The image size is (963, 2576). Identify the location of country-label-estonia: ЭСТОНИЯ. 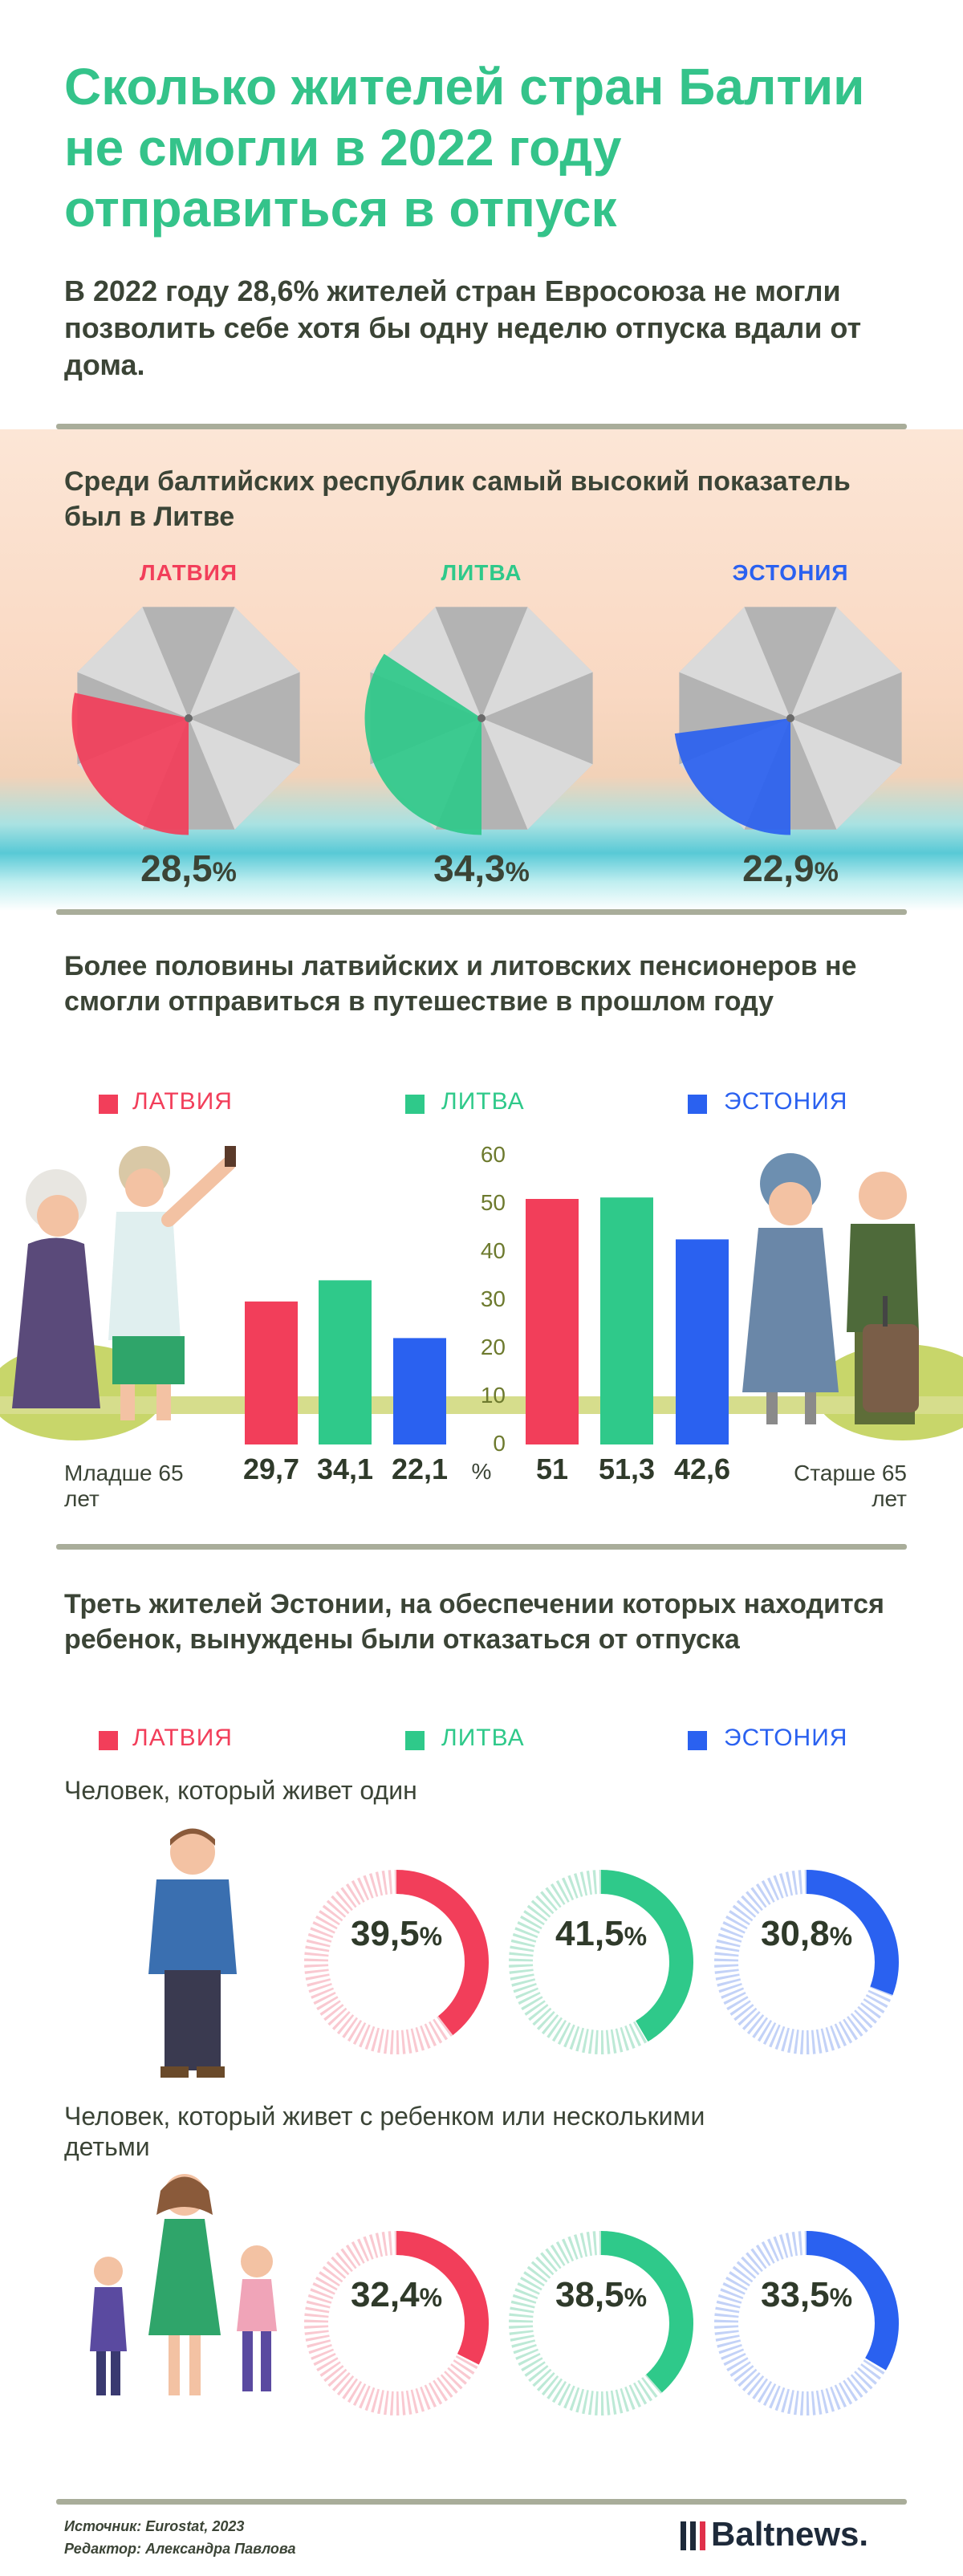
(790, 573).